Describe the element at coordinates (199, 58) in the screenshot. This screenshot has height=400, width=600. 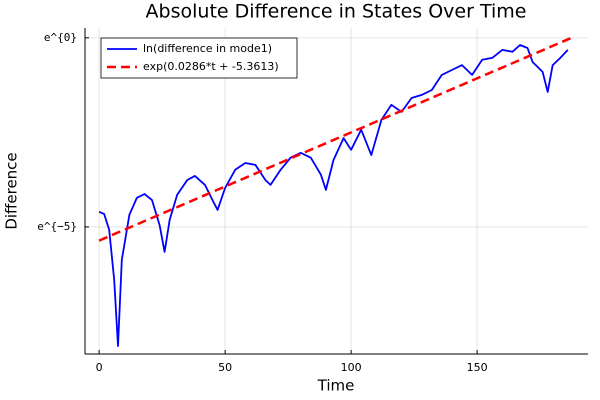
I see `legend-box` at that location.